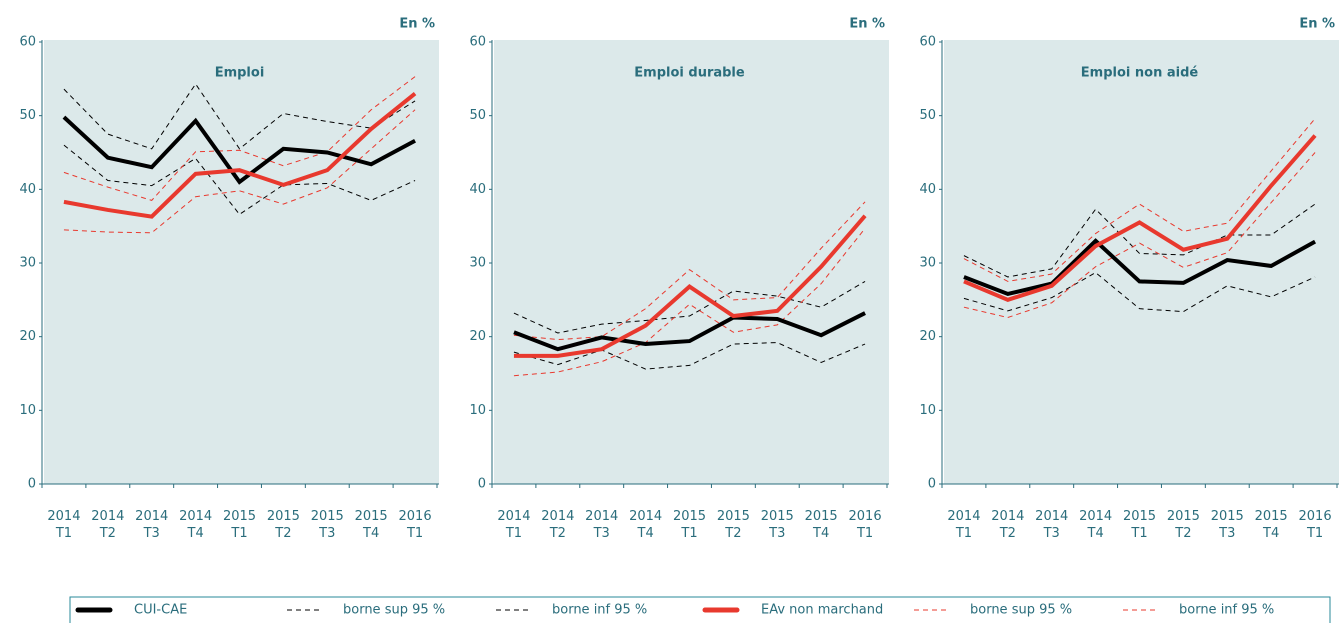  Describe the element at coordinates (1140, 73) in the screenshot. I see `panel-title: Emploi non aidé` at that location.